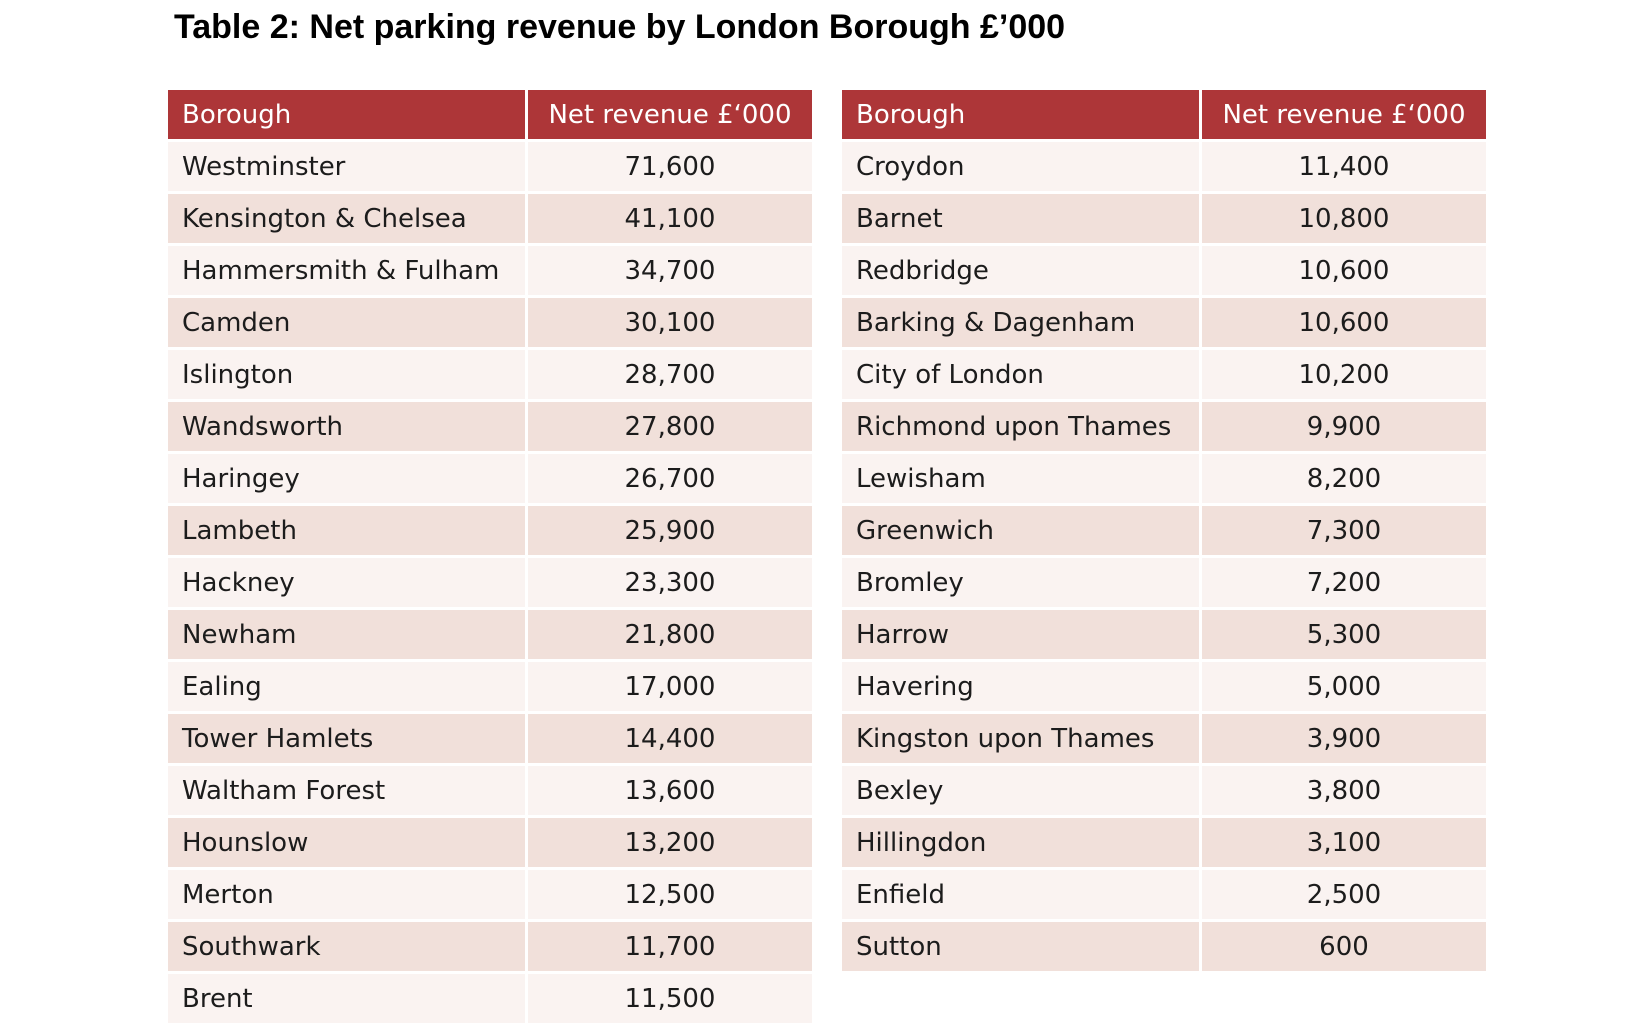 This screenshot has width=1648, height=1034. What do you see at coordinates (1020, 218) in the screenshot?
I see `borough-cell: Barnet` at bounding box center [1020, 218].